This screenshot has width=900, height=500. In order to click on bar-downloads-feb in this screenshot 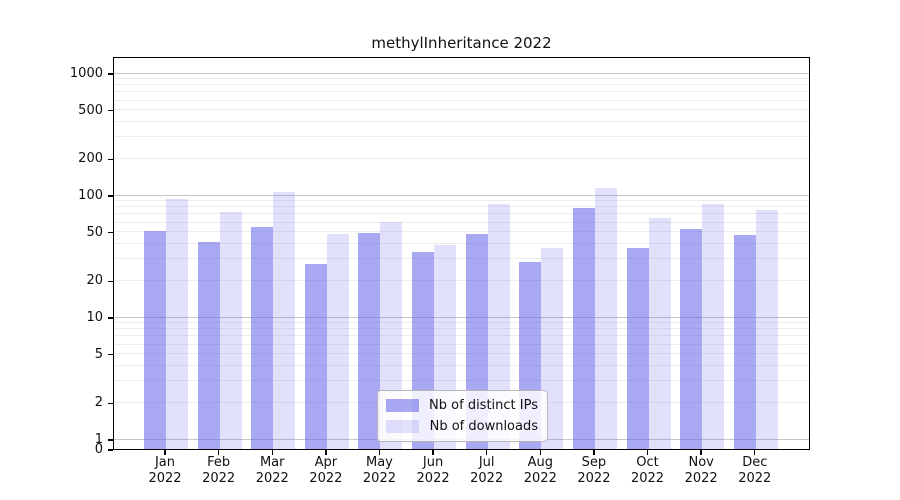, I will do `click(230, 330)`.